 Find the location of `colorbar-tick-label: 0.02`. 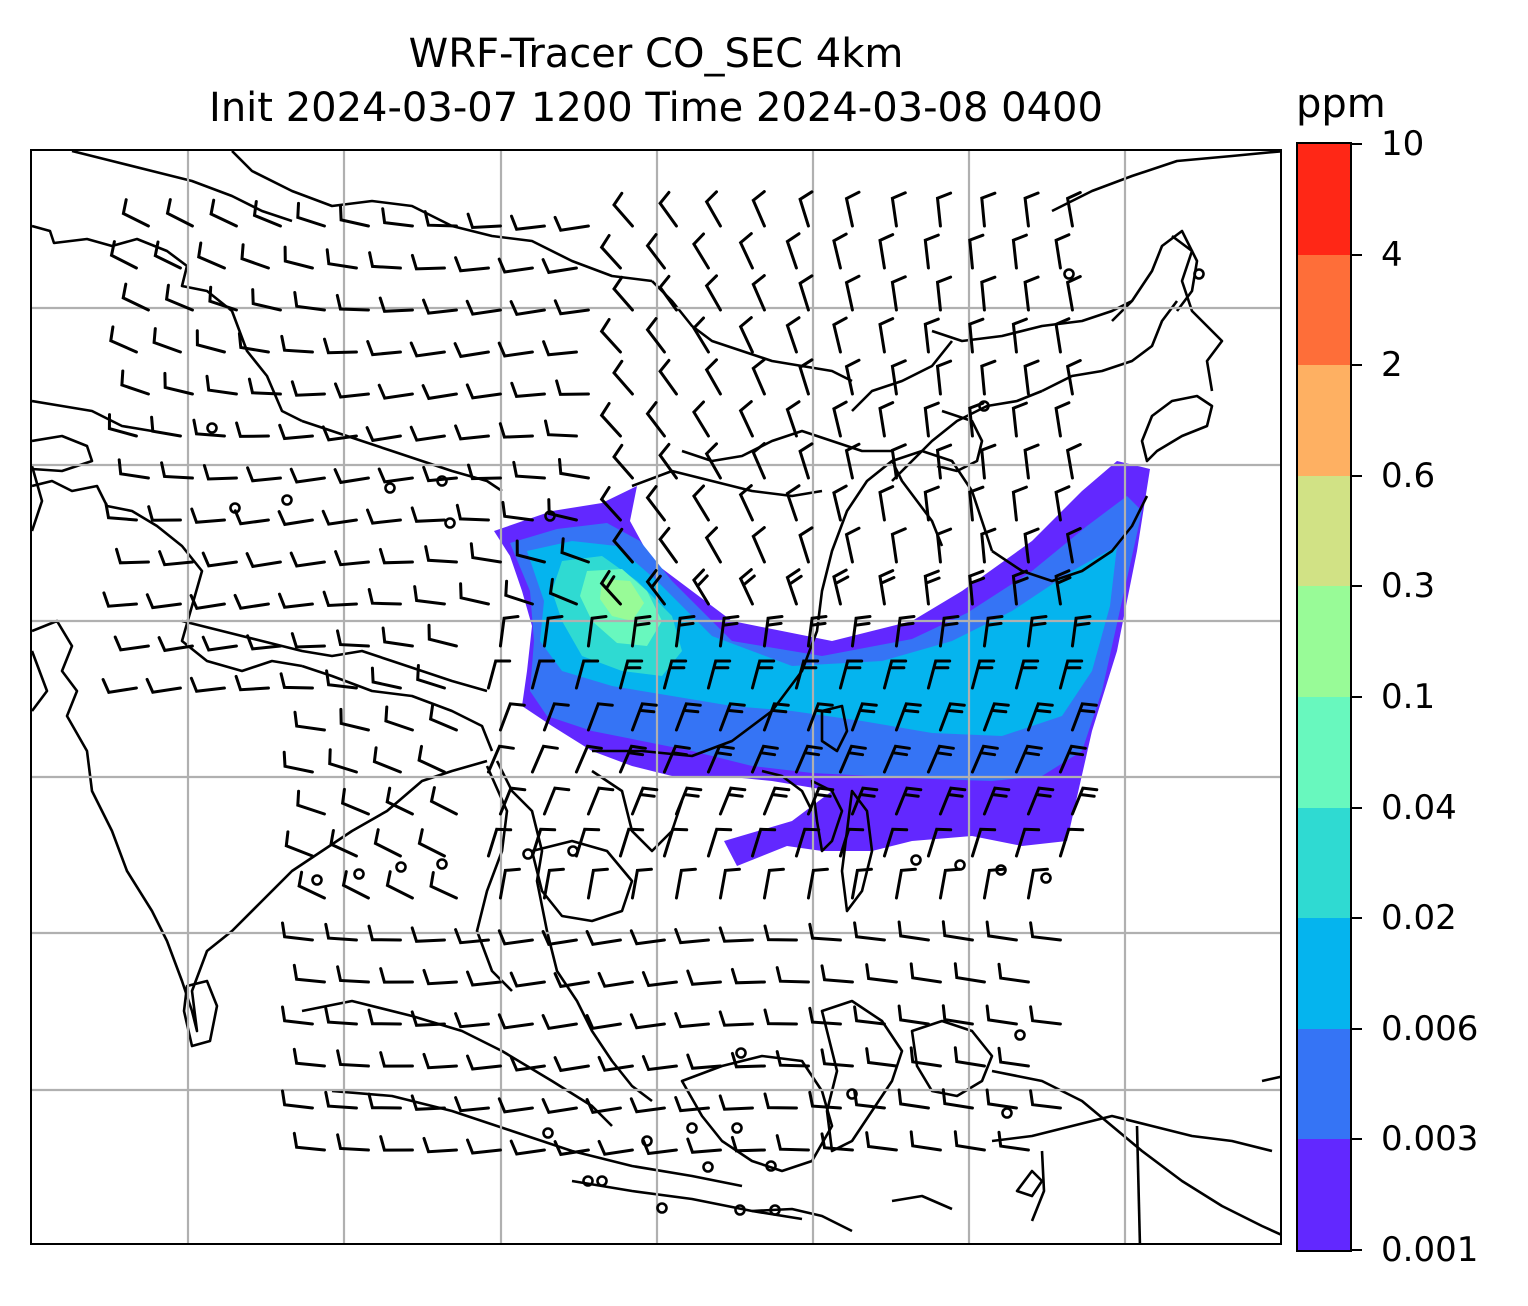

colorbar-tick-label: 0.02 is located at coordinates (1419, 918).